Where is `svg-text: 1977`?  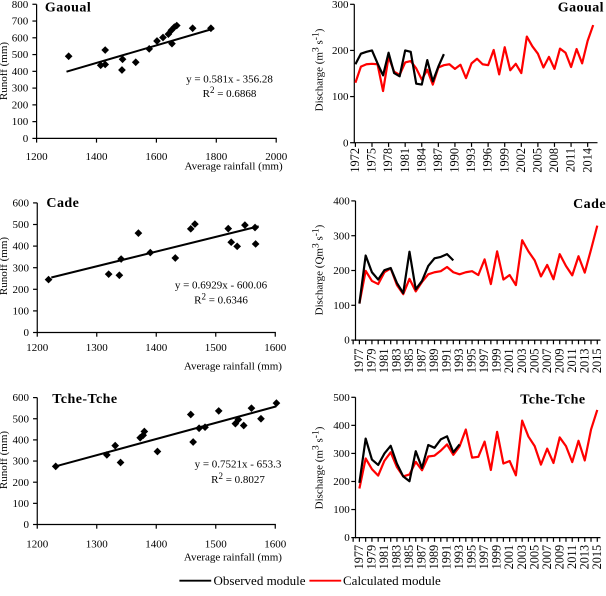
svg-text: 1977 is located at coordinates (359, 361).